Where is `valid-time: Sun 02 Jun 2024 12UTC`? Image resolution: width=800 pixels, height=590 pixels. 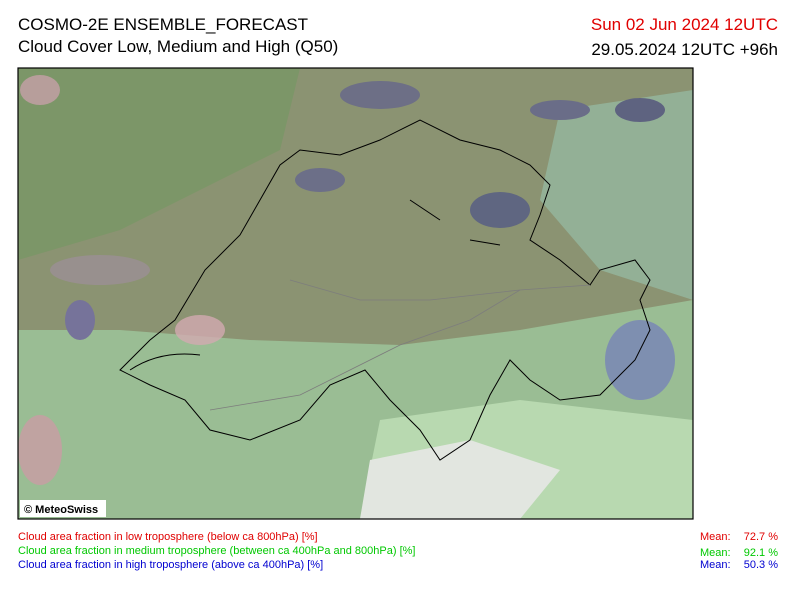
valid-time: Sun 02 Jun 2024 12UTC is located at coordinates (684, 24).